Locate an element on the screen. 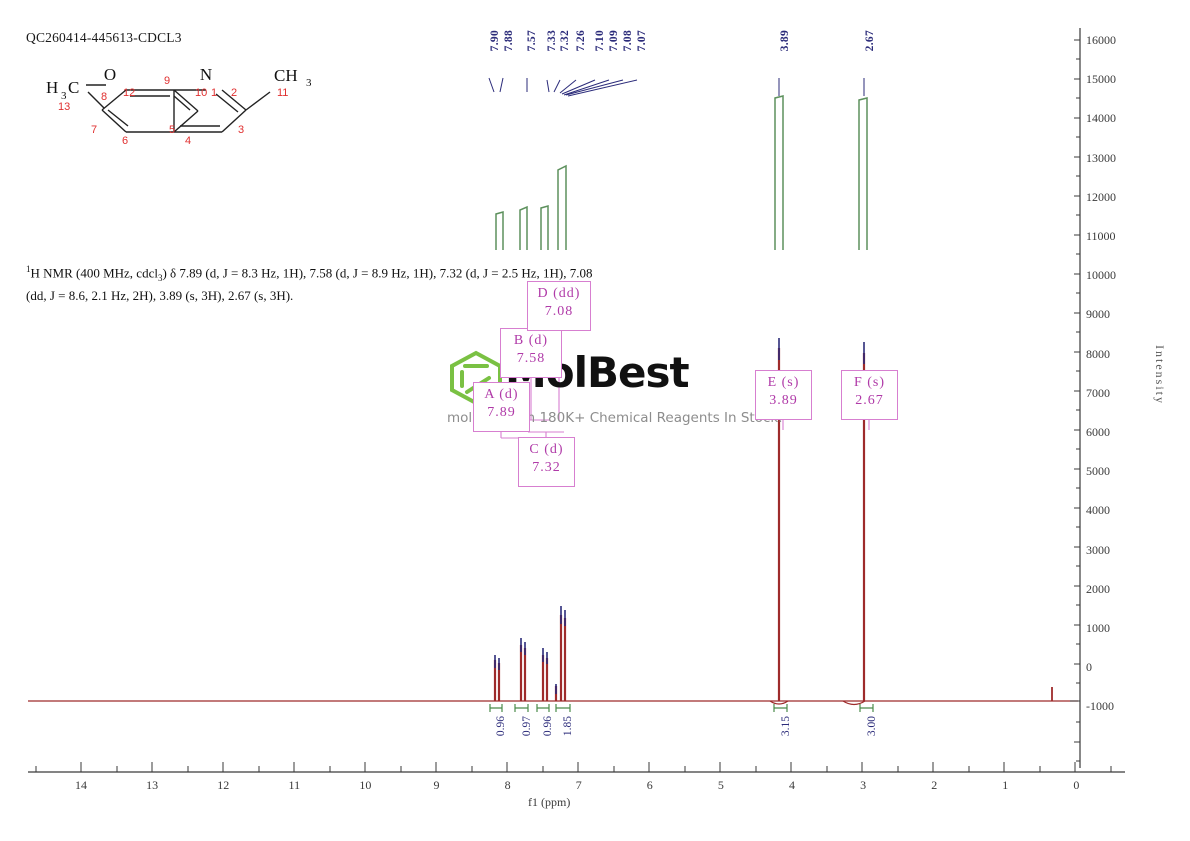 The width and height of the screenshot is (1190, 841). peak-frequency-label: 3.89 is located at coordinates (785, 41).